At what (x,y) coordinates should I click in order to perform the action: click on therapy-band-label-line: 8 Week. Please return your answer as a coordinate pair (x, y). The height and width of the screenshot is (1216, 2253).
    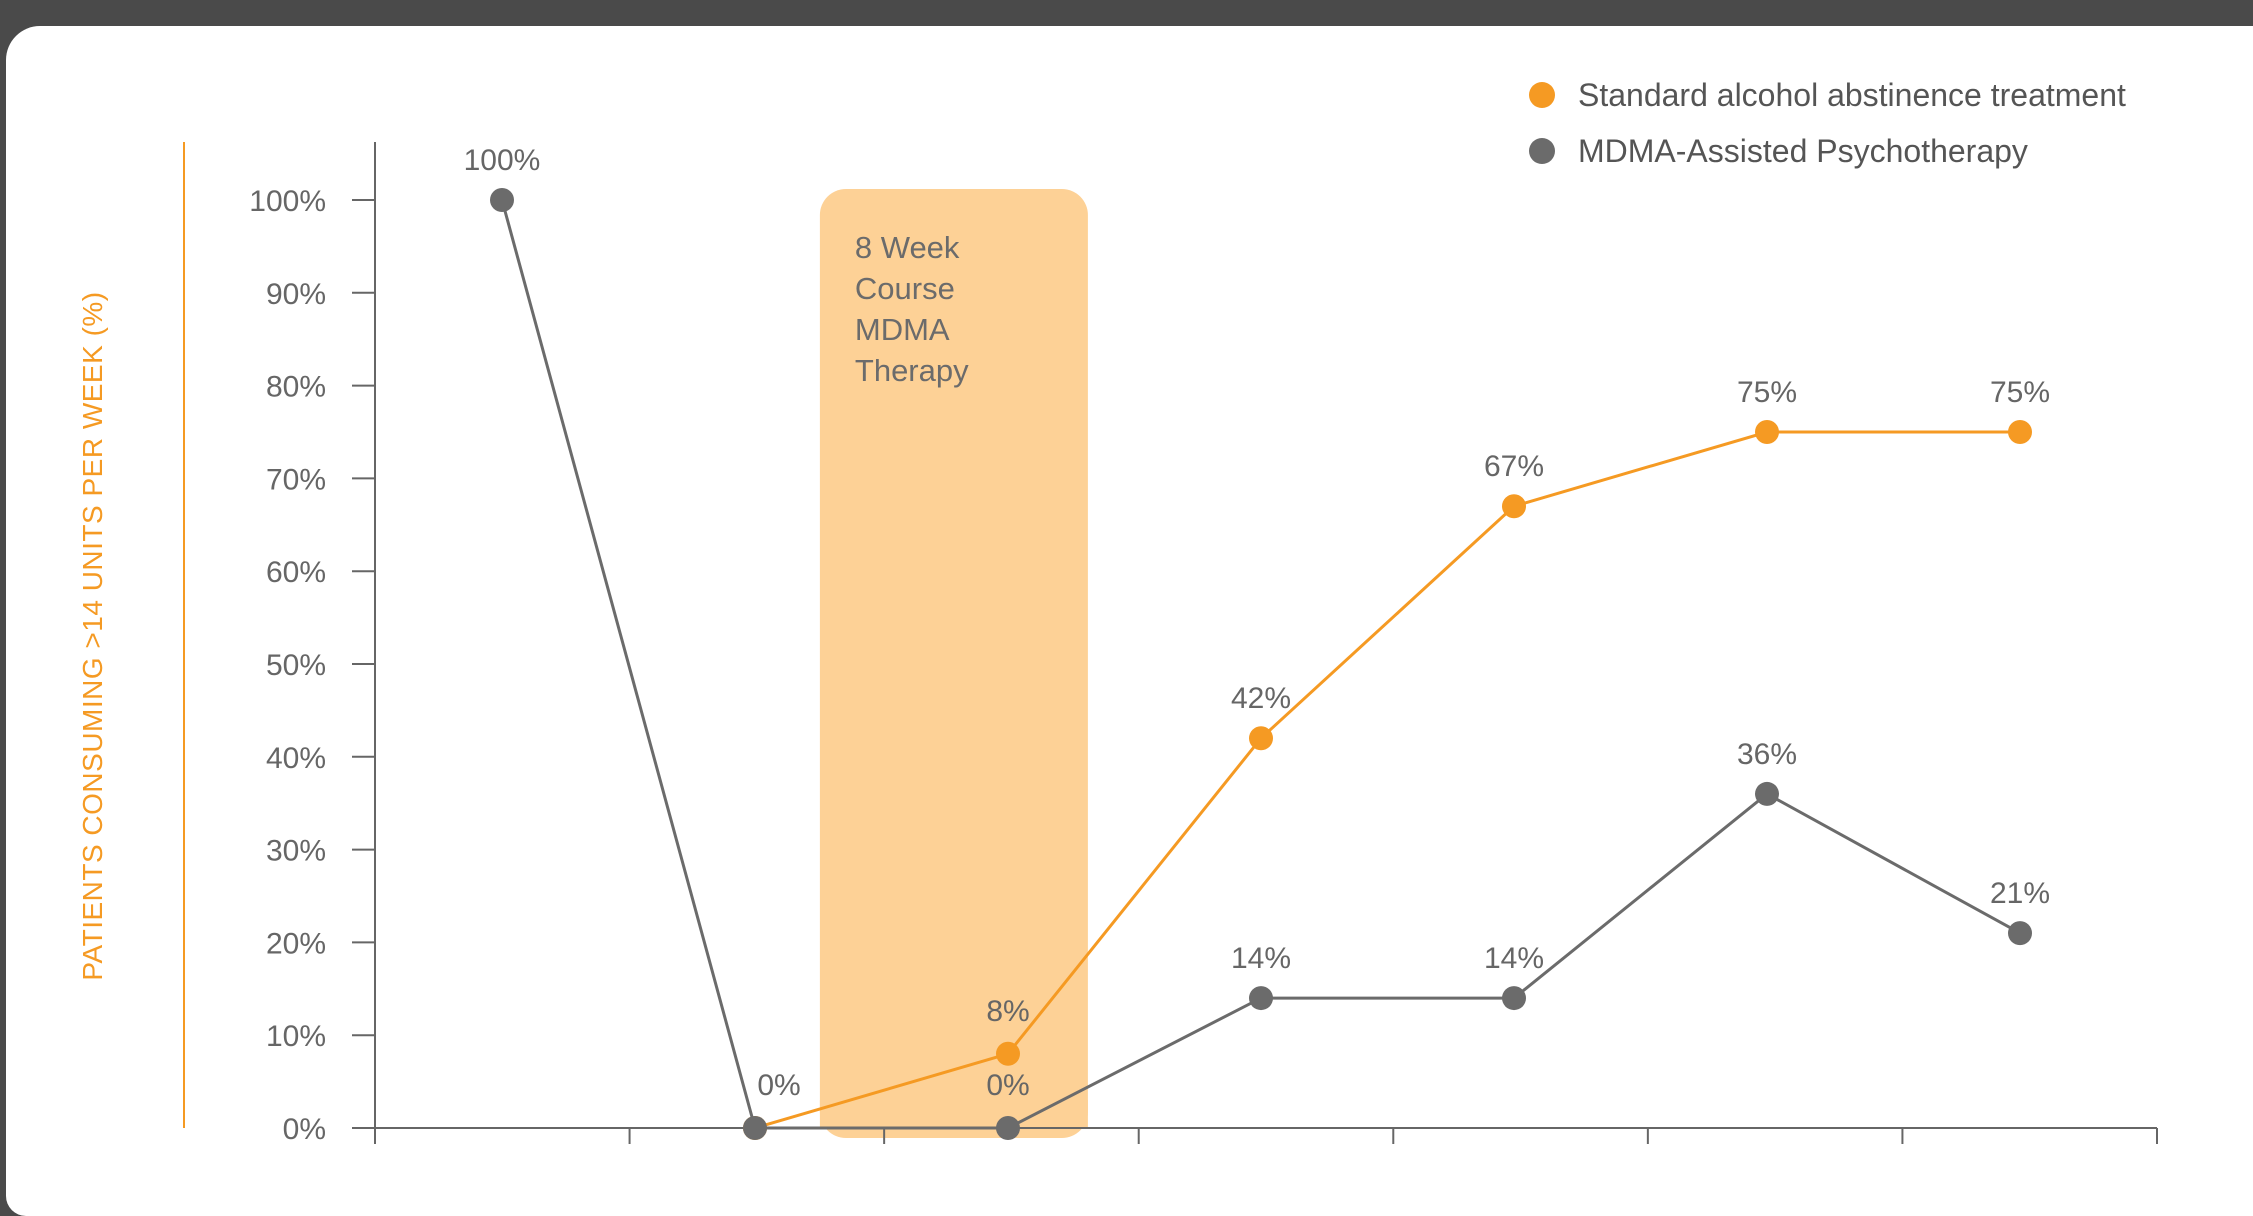
    Looking at the image, I should click on (907, 247).